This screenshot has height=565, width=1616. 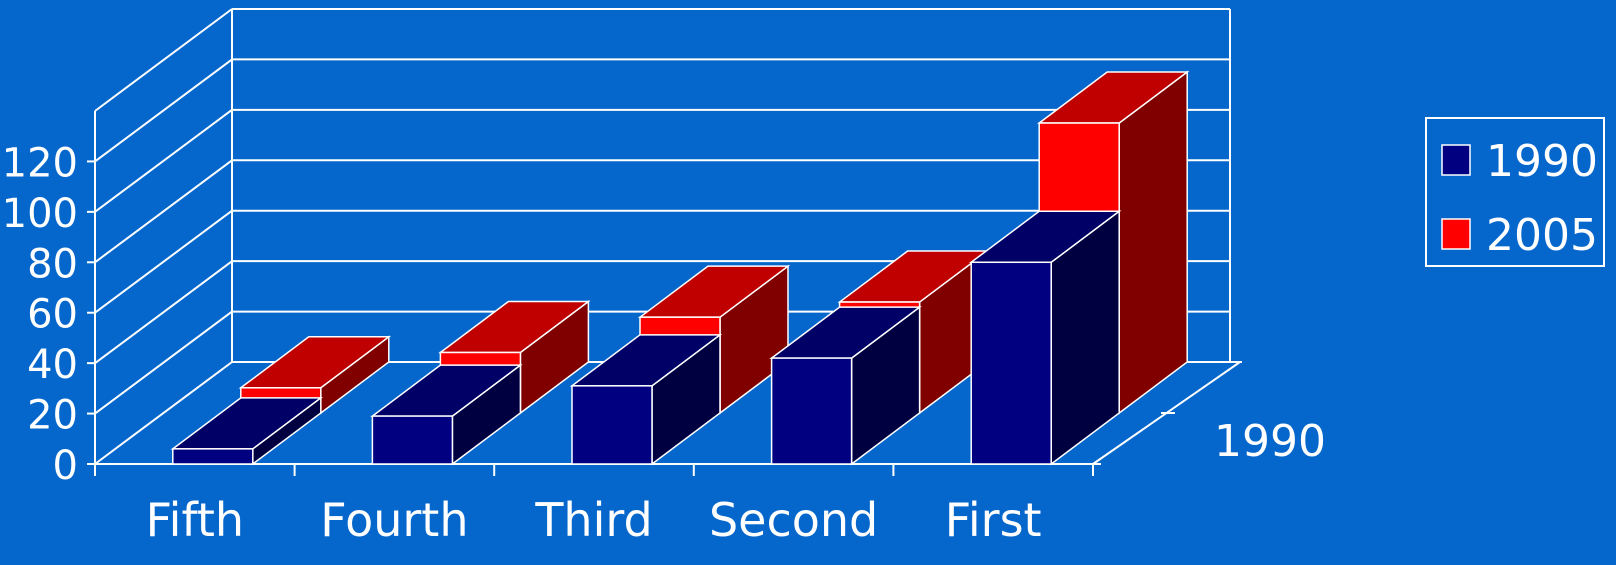 I want to click on bar-1990-fourth-front, so click(x=412, y=440).